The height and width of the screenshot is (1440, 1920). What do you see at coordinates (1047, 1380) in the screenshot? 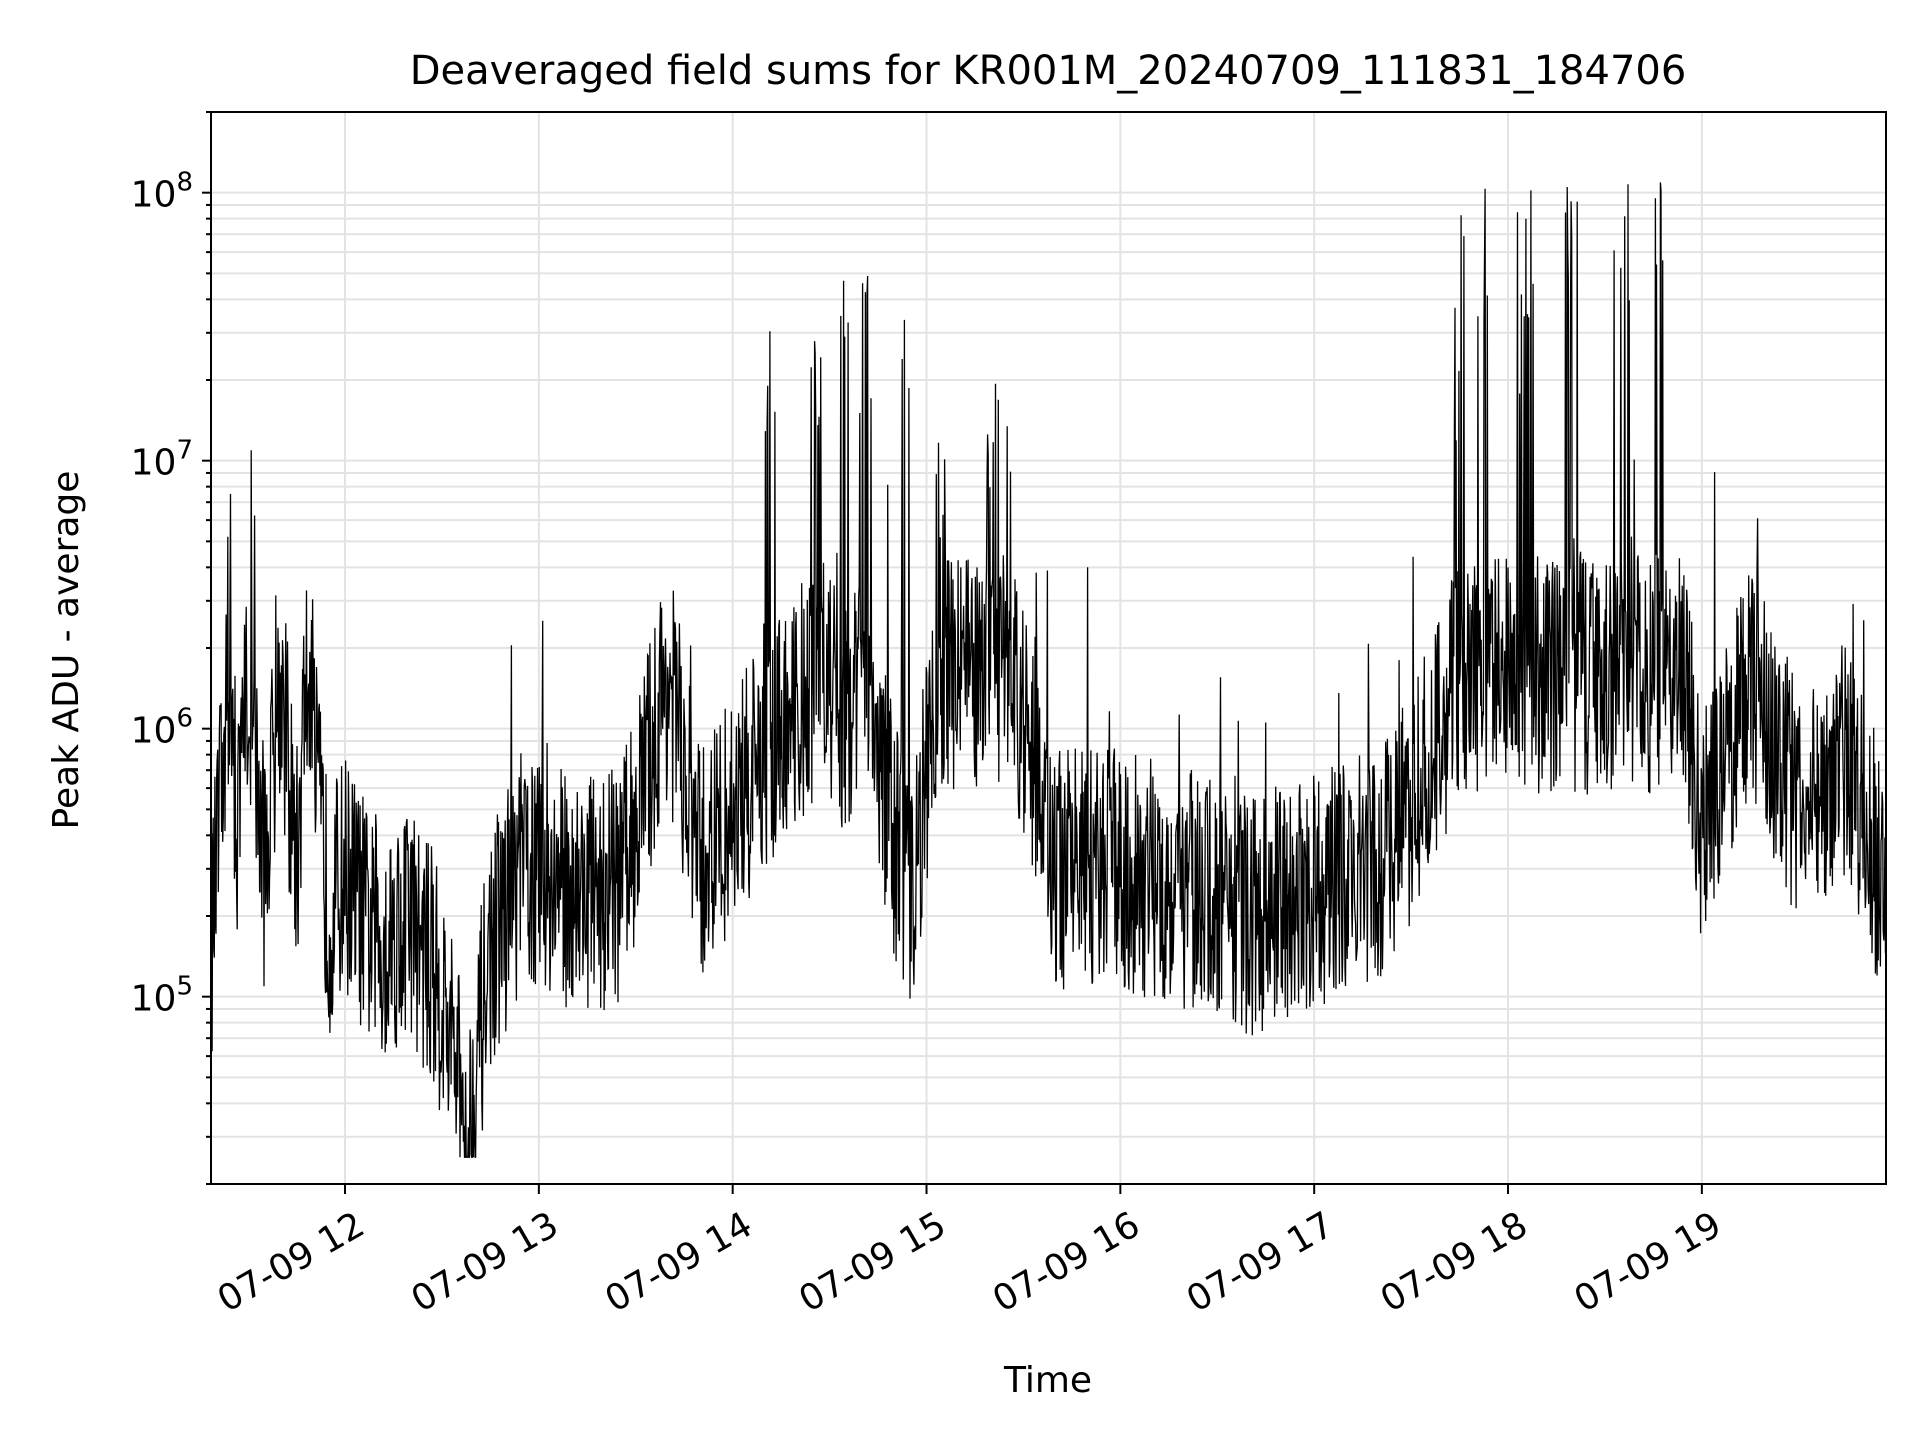
I see `x-axis-label: Time` at bounding box center [1047, 1380].